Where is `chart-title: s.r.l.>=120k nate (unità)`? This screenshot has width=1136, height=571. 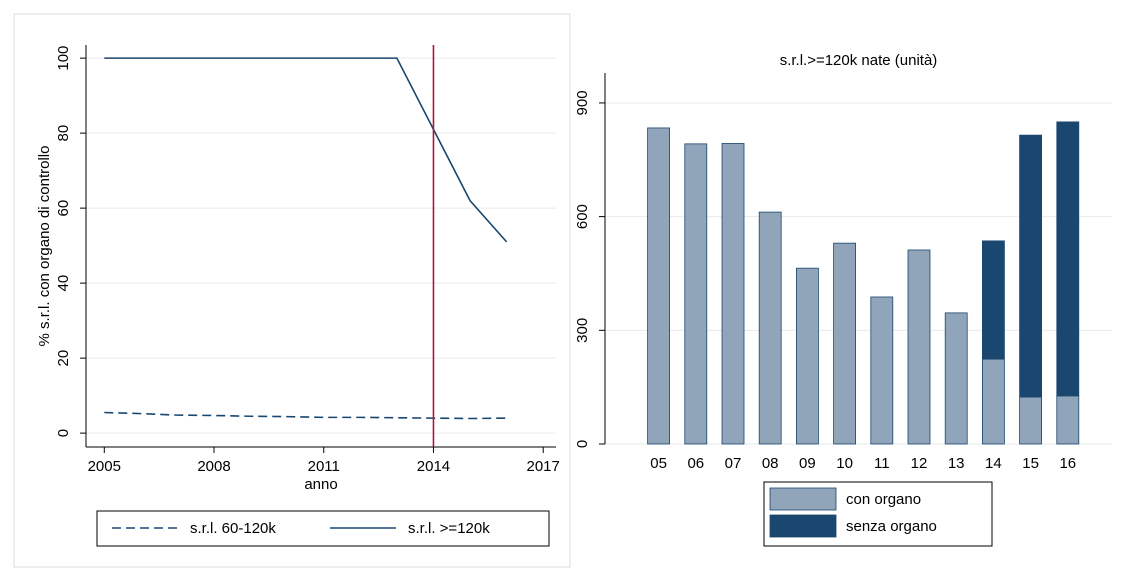
chart-title: s.r.l.>=120k nate (unità) is located at coordinates (859, 60).